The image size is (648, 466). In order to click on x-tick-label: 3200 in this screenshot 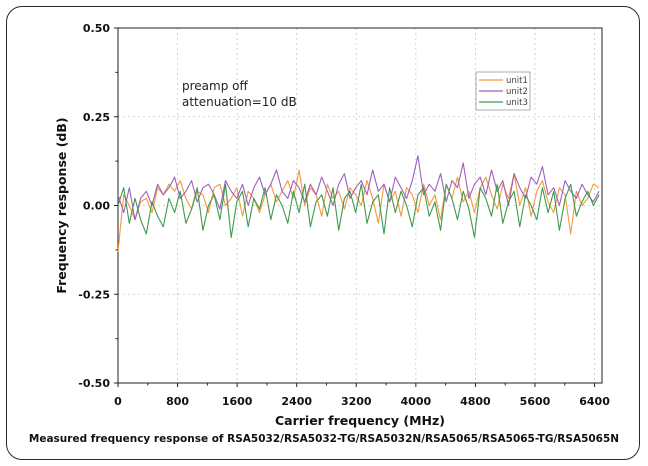, I will do `click(356, 401)`.